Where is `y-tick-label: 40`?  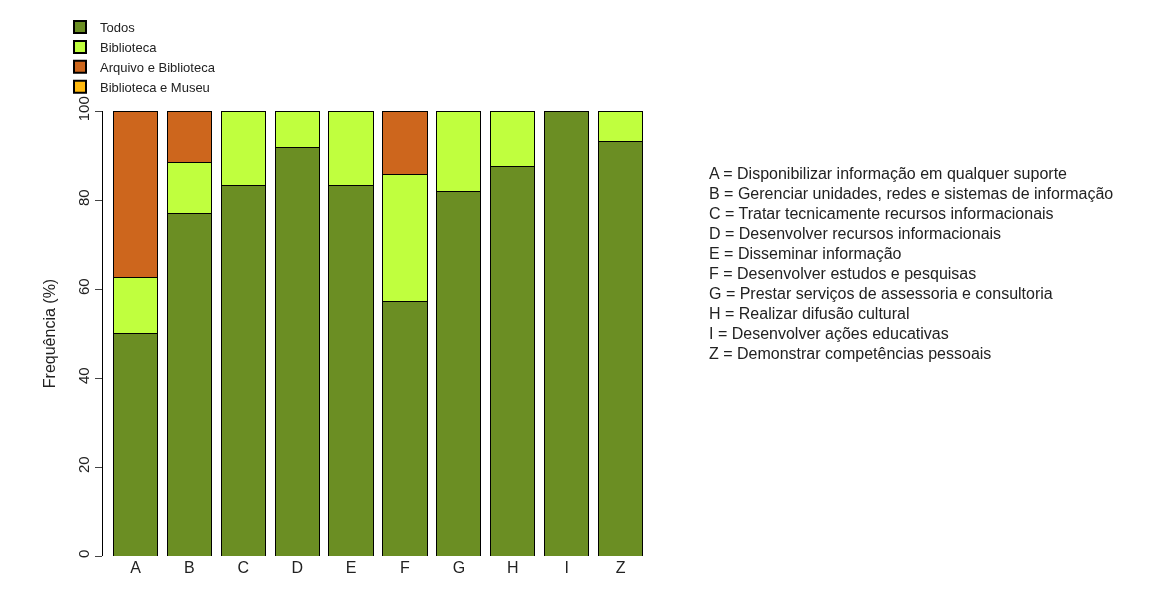
y-tick-label: 40 is located at coordinates (84, 376).